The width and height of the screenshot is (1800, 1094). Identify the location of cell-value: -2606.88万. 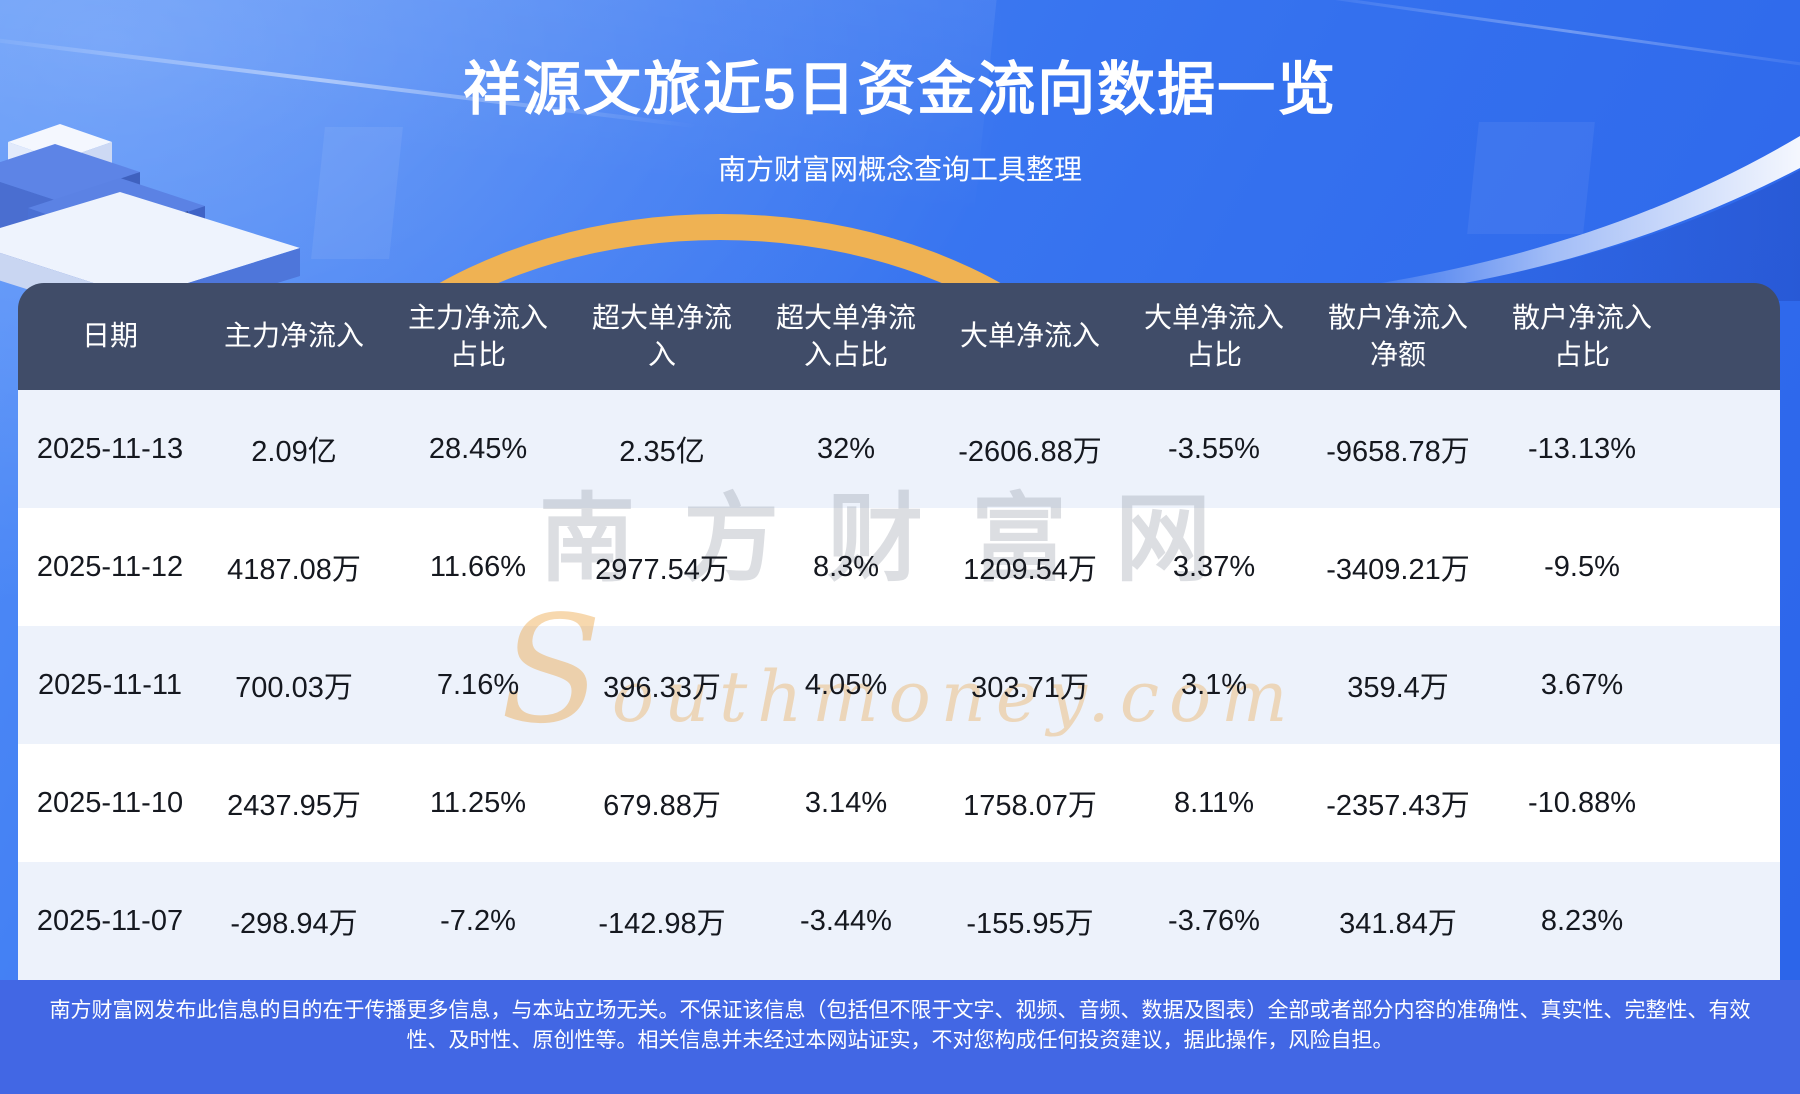
(1030, 452).